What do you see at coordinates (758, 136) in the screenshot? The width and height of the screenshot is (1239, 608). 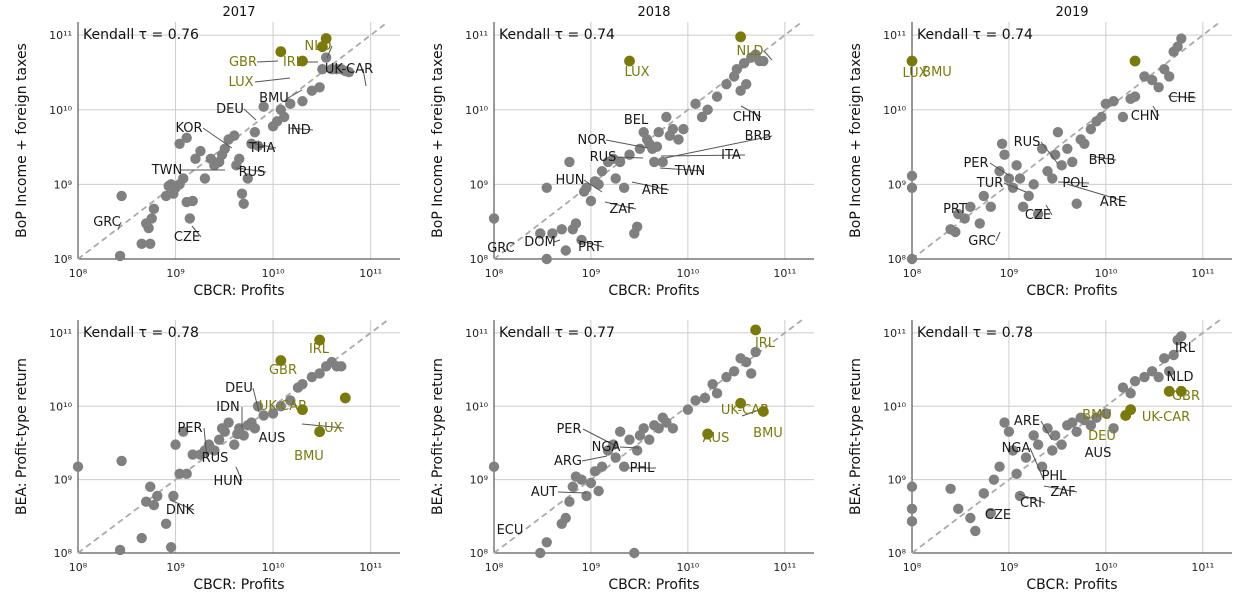 I see `country-label: BRB` at bounding box center [758, 136].